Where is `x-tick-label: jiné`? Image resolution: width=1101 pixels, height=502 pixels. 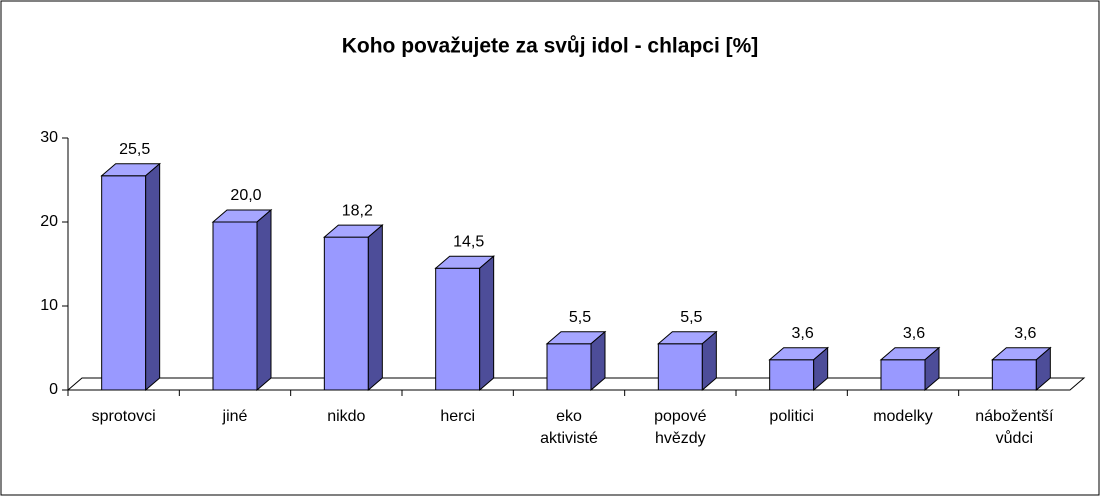
x-tick-label: jiné is located at coordinates (235, 416).